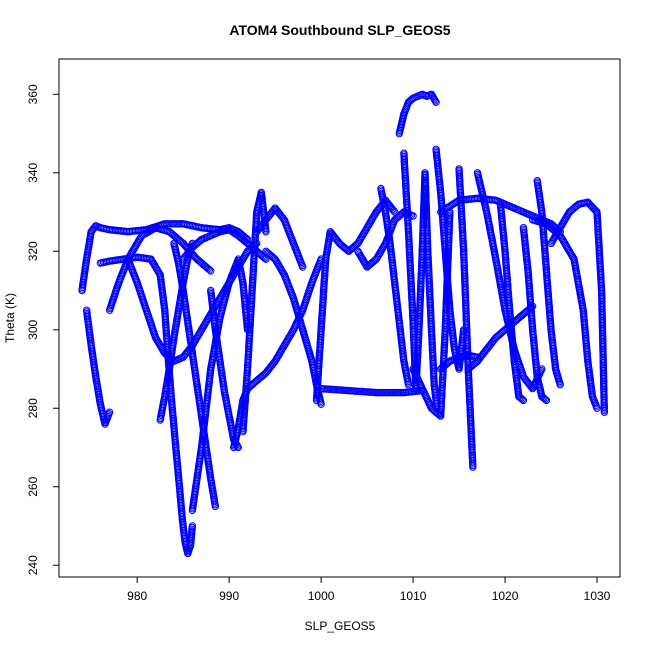 Image resolution: width=650 pixels, height=650 pixels. What do you see at coordinates (33, 251) in the screenshot?
I see `y-tick-label: 320` at bounding box center [33, 251].